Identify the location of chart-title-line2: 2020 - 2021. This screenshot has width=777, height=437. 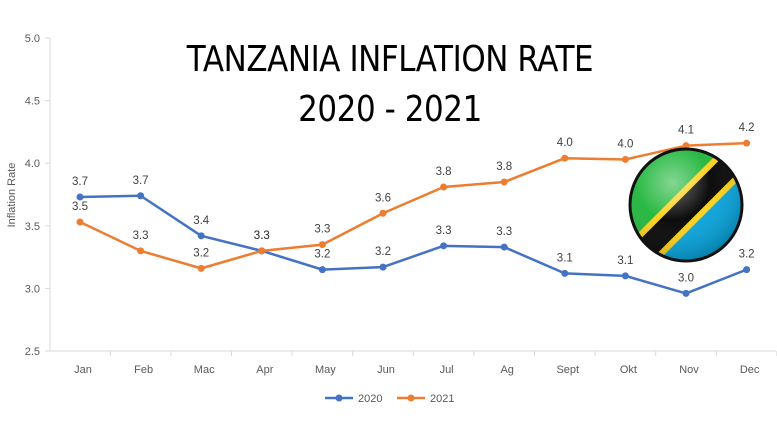
(390, 109).